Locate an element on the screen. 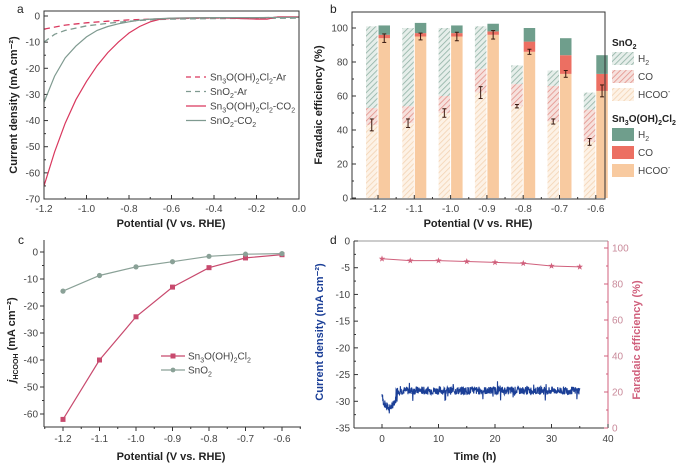 The image size is (679, 467). y-tick-label: -60 is located at coordinates (33, 173).